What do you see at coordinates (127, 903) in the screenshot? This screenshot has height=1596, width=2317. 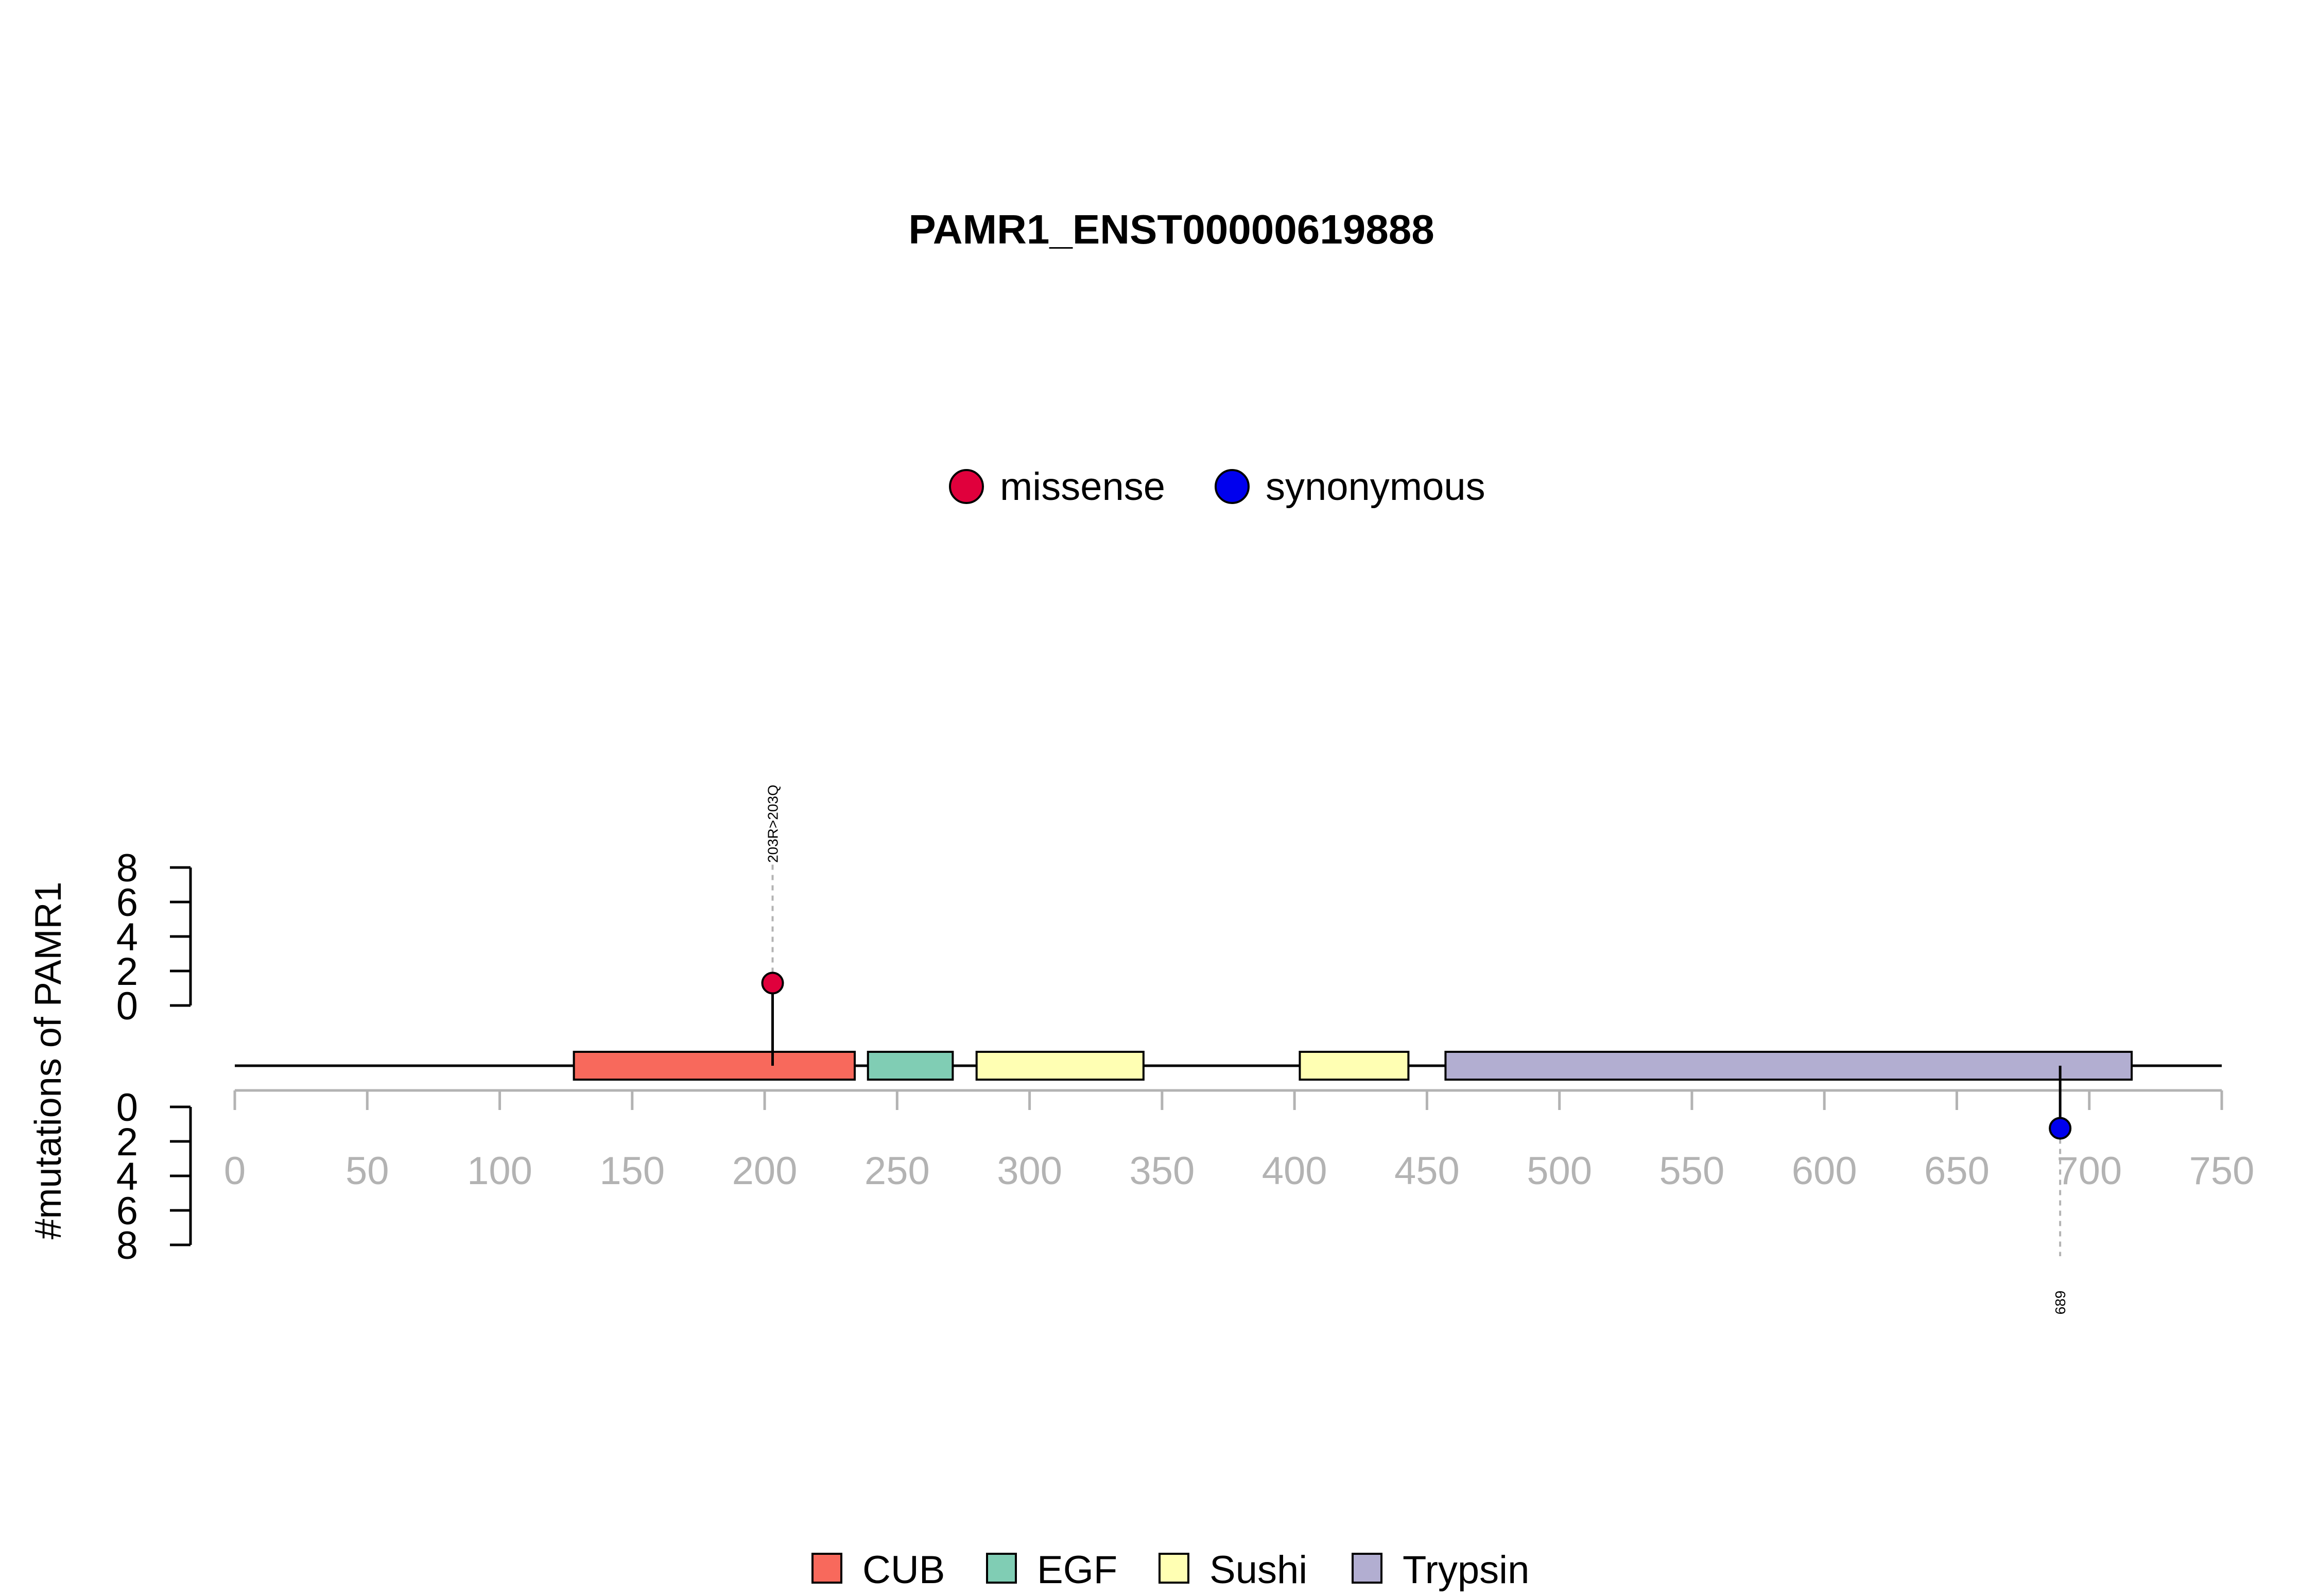 I see `y-top-tick-label-6: 6` at bounding box center [127, 903].